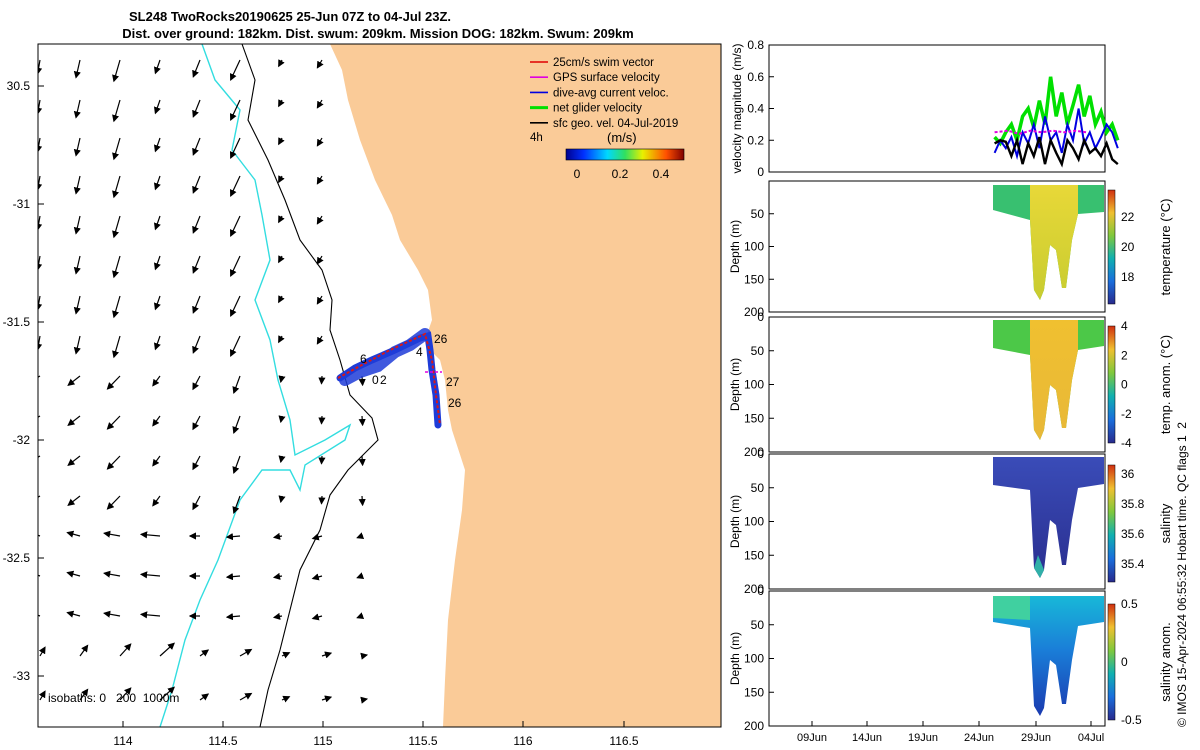 The height and width of the screenshot is (750, 1200). Describe the element at coordinates (19, 86) in the screenshot. I see `map-y-tick-label: 30.5` at that location.